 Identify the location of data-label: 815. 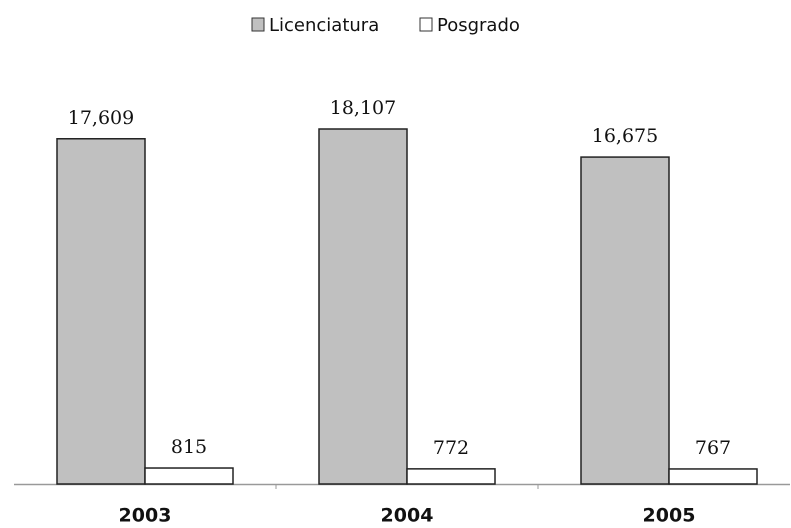
(189, 447).